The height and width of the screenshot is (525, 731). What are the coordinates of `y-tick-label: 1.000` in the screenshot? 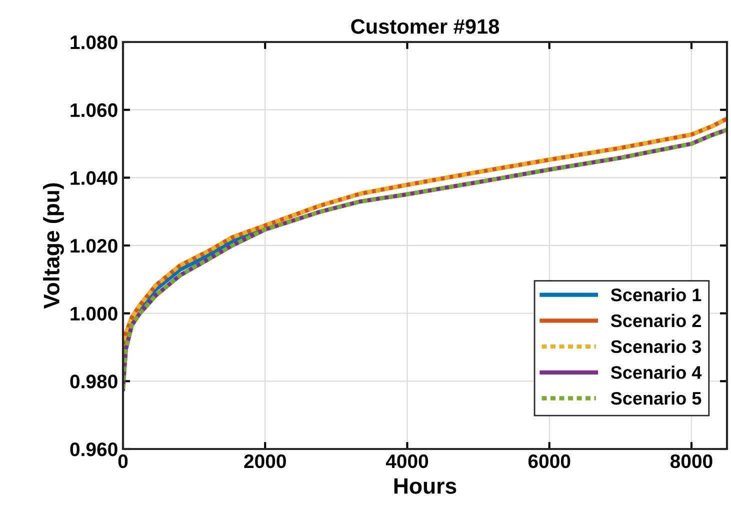 It's located at (94, 313).